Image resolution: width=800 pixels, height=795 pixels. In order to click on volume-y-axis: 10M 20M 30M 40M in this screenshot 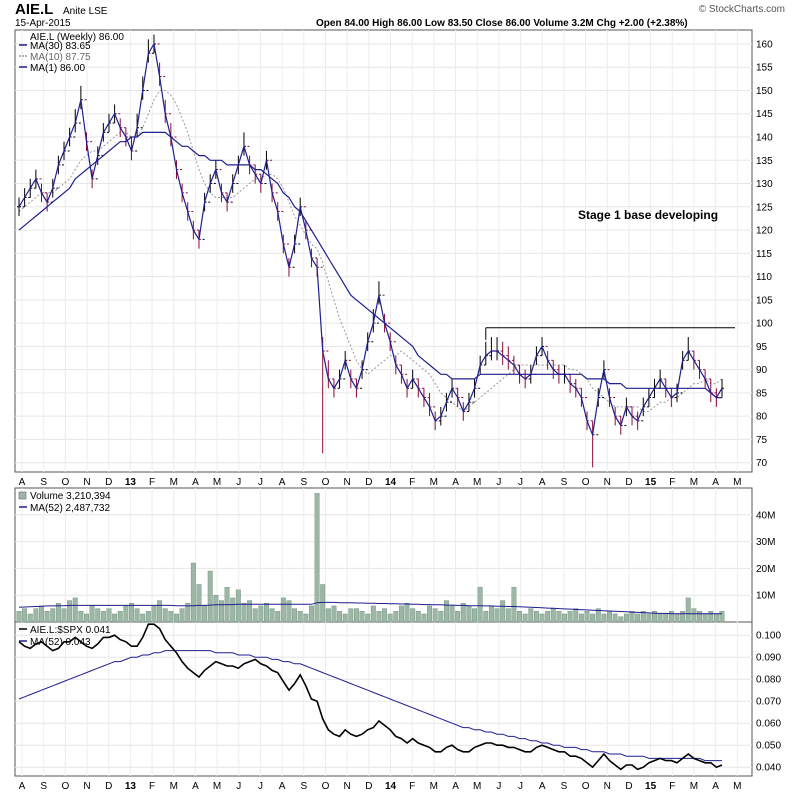, I will do `click(765, 555)`.